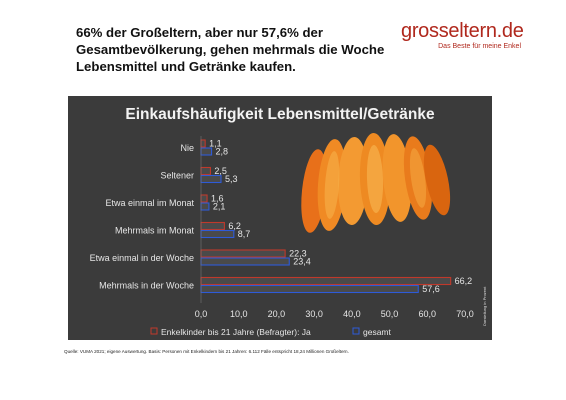 This screenshot has width=566, height=400. Describe the element at coordinates (277, 314) in the screenshot. I see `x-tick-label: 20,0` at that location.